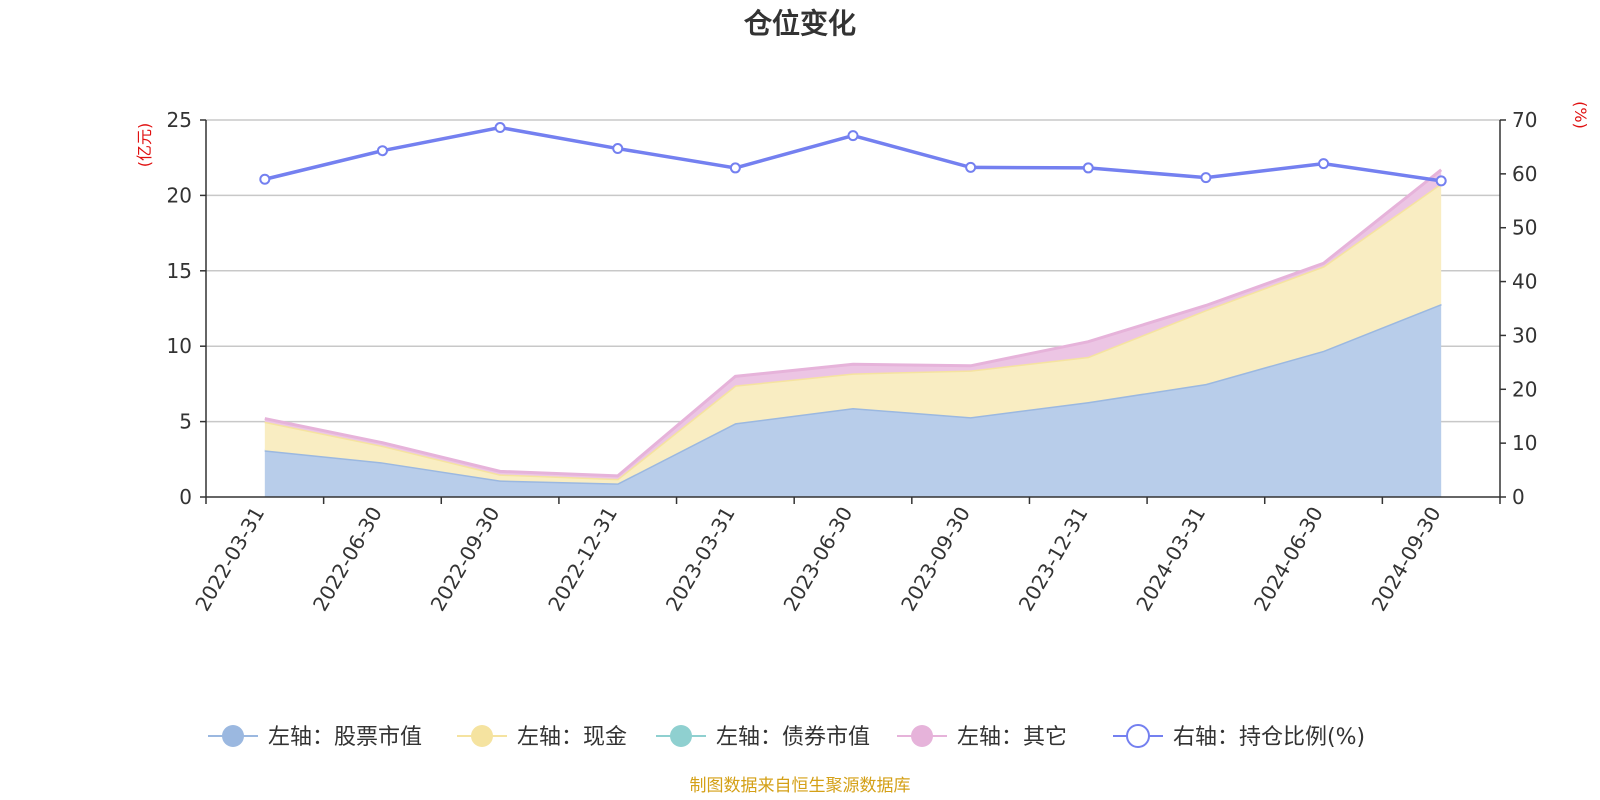  Describe the element at coordinates (700, 559) in the screenshot. I see `x-axis-tick-label: 2023-03-31` at that location.